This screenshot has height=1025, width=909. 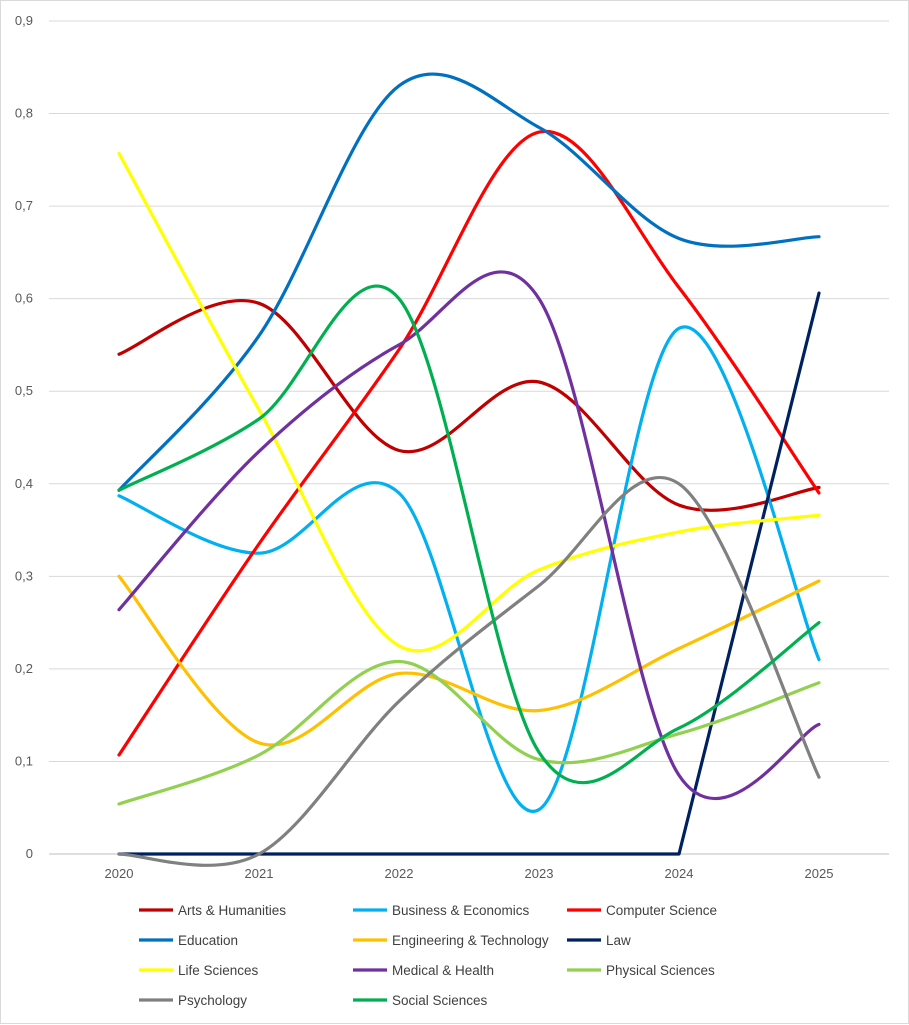 I want to click on x-tick-label: 2021, so click(x=259, y=873).